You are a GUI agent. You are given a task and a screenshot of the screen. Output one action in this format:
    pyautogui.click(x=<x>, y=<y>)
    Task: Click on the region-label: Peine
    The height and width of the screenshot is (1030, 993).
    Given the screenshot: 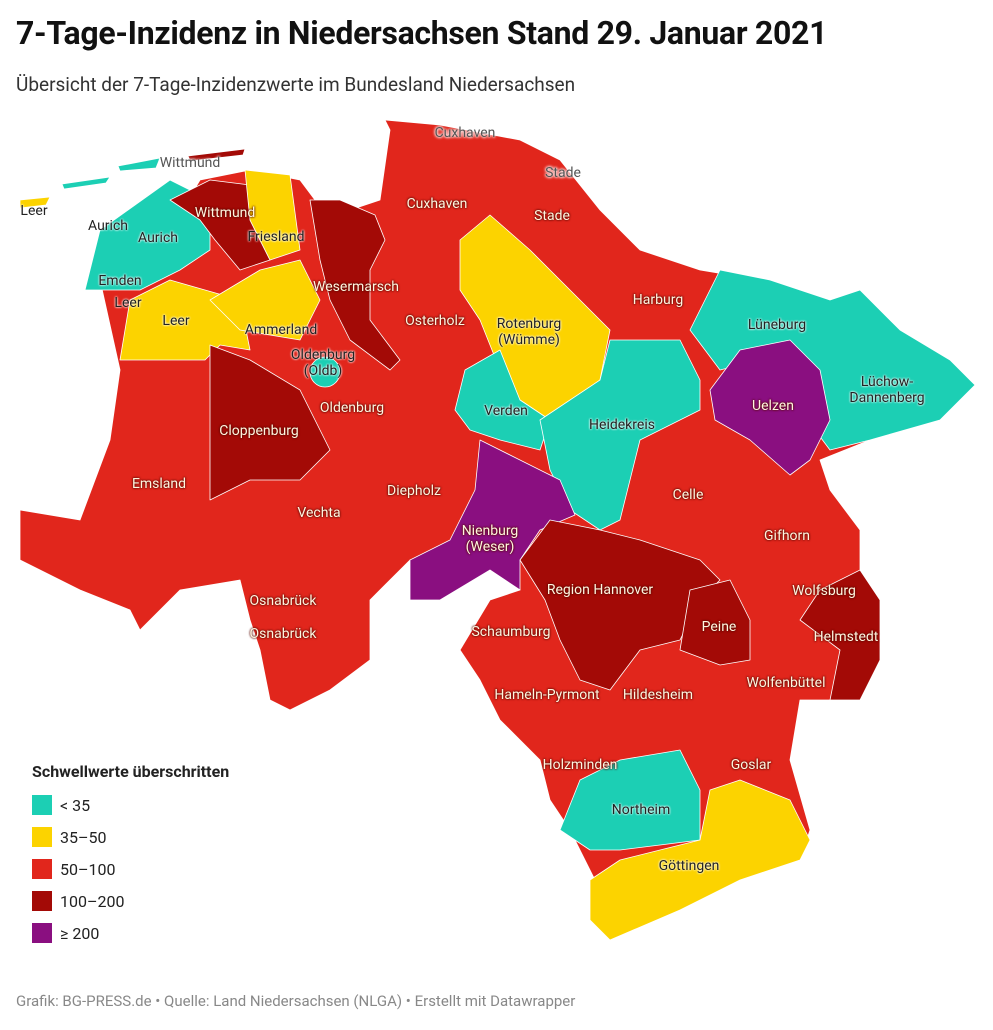 What is the action you would take?
    pyautogui.click(x=719, y=627)
    